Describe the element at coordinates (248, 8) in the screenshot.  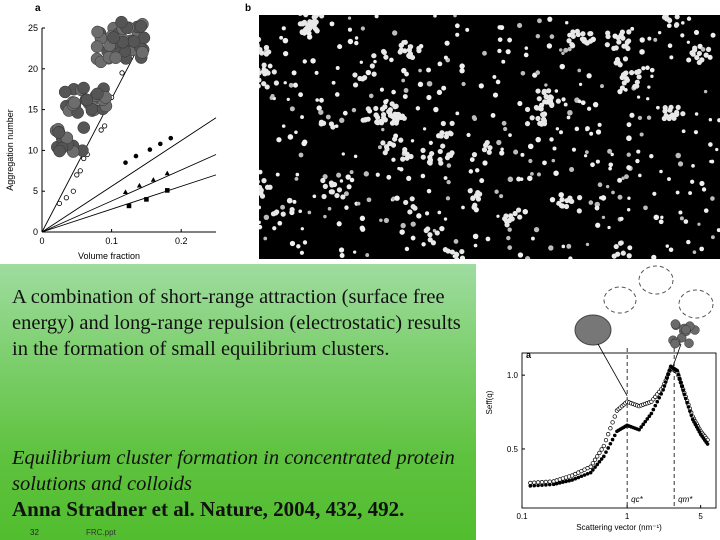
I see `panel-label-b: b` at that location.